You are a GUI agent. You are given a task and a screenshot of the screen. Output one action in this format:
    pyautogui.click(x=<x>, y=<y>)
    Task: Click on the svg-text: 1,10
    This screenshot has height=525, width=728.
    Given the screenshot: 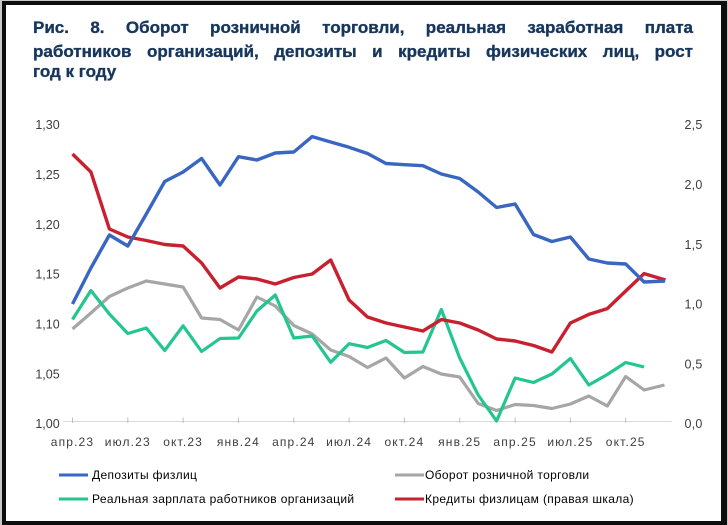 What is the action you would take?
    pyautogui.click(x=47, y=325)
    